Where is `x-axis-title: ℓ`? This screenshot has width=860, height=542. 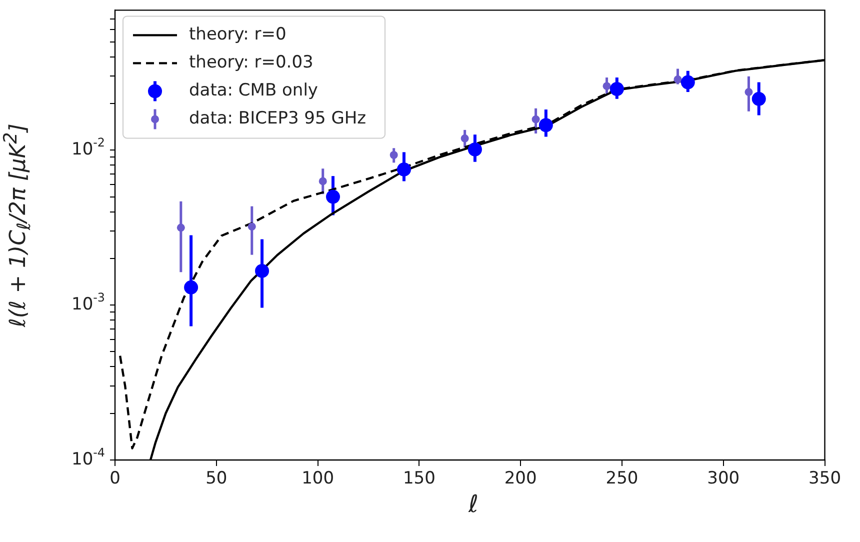
x-axis-title: ℓ is located at coordinates (473, 504).